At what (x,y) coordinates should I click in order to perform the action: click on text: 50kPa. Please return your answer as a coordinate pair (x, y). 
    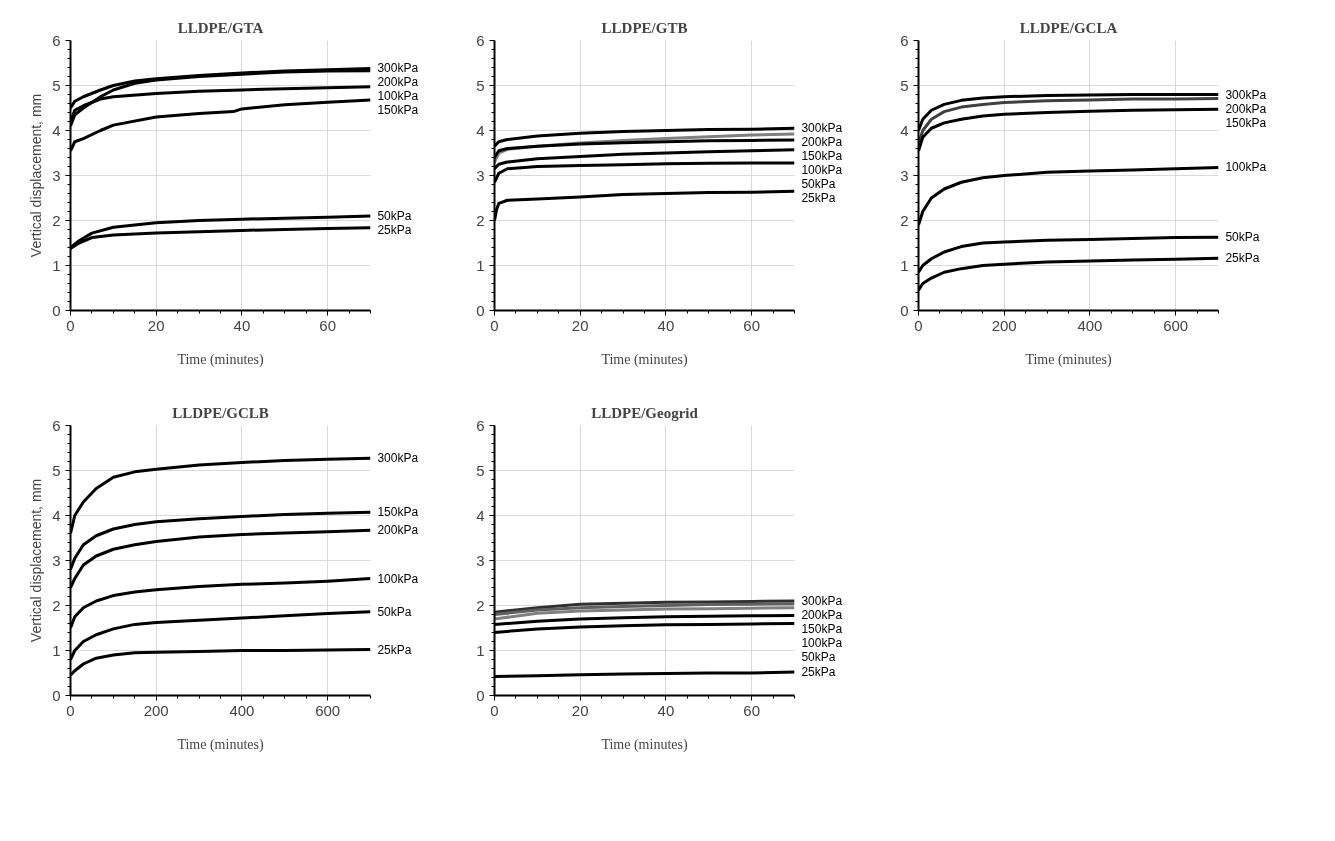
    Looking at the image, I should click on (818, 657).